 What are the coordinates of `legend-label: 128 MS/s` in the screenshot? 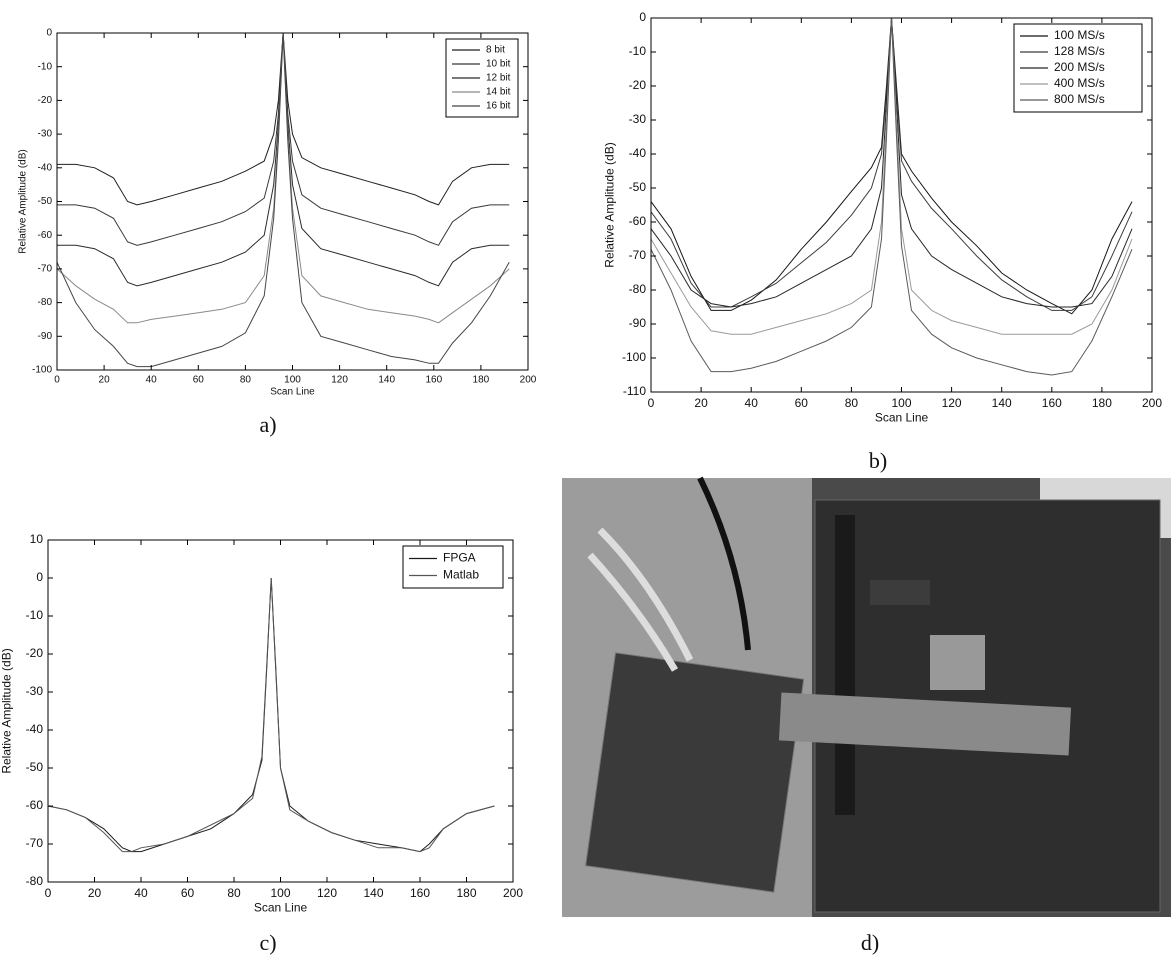 It's located at (1079, 51).